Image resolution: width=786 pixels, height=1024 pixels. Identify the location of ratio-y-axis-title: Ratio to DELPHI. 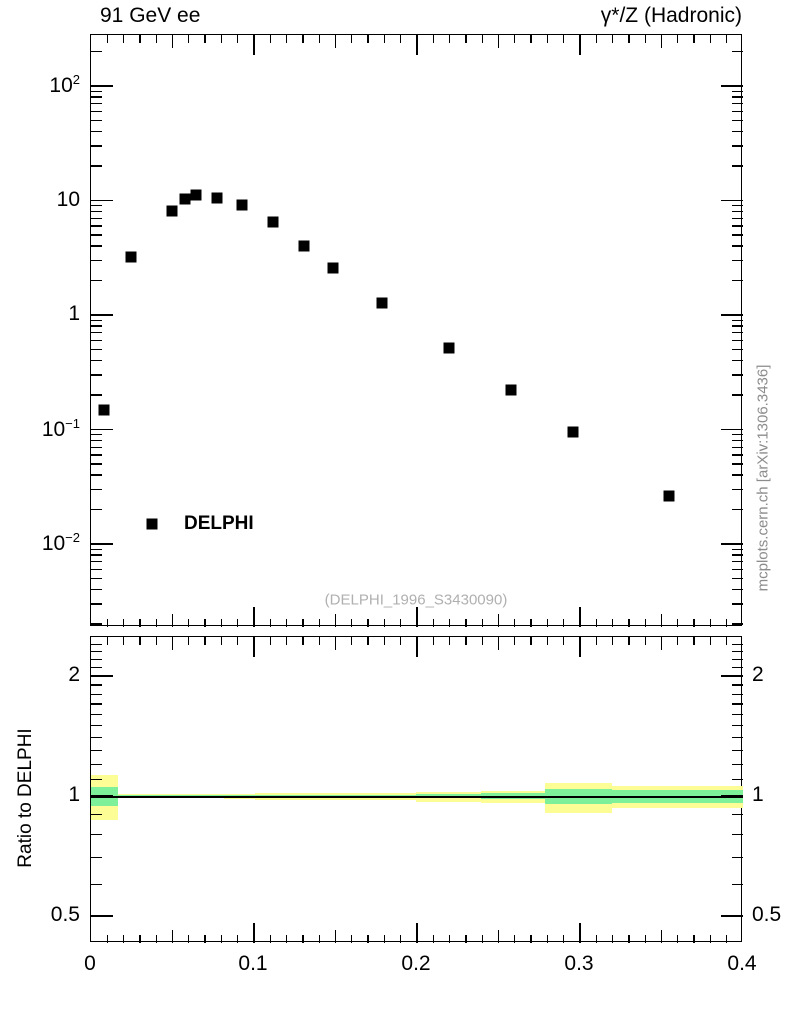
(25, 798).